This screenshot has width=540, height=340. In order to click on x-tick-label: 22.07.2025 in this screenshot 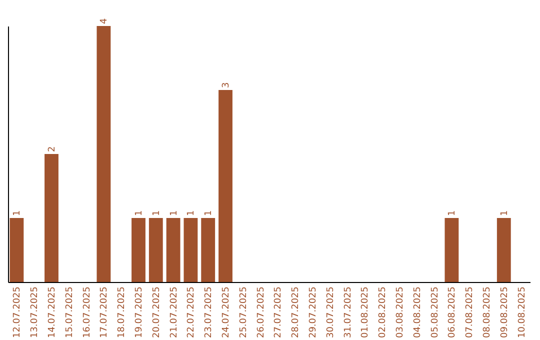, I will do `click(191, 312)`.